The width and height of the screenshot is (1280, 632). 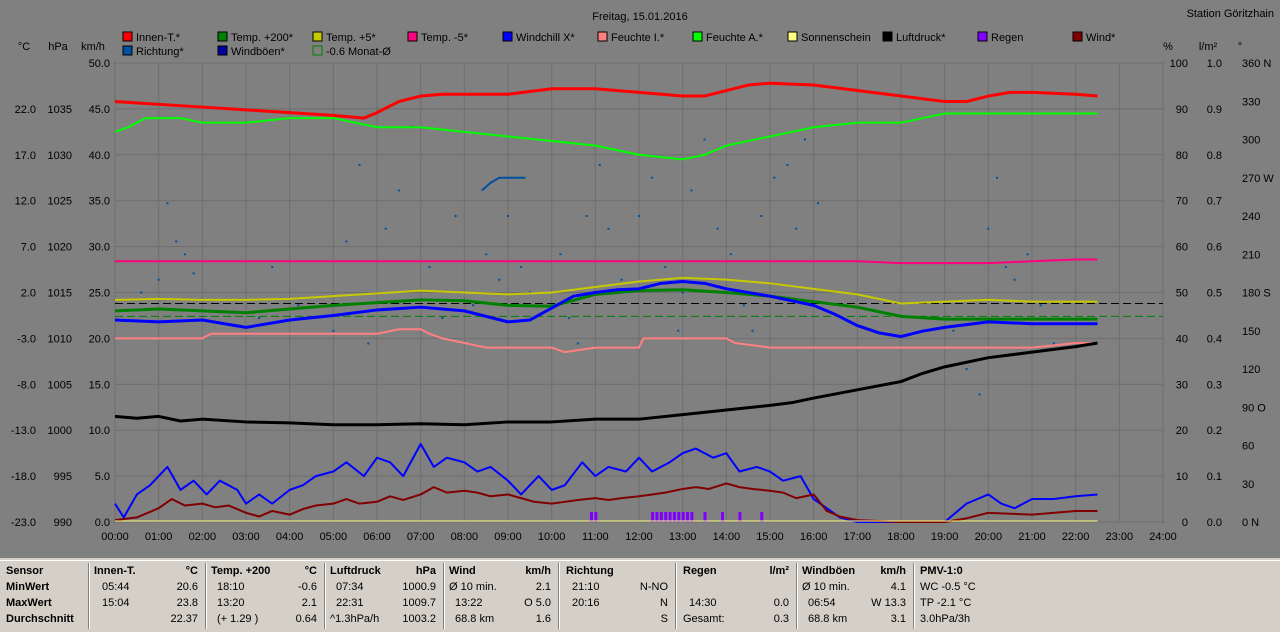 I want to click on stats-unit-luftdruck: hPa, so click(x=425, y=571).